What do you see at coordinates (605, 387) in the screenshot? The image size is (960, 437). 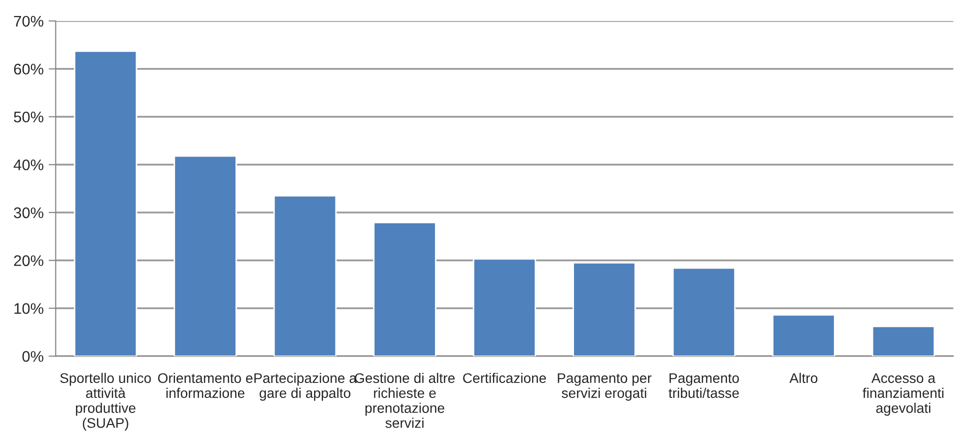 I see `x-tick-label: Pagamento per servizi erogati` at bounding box center [605, 387].